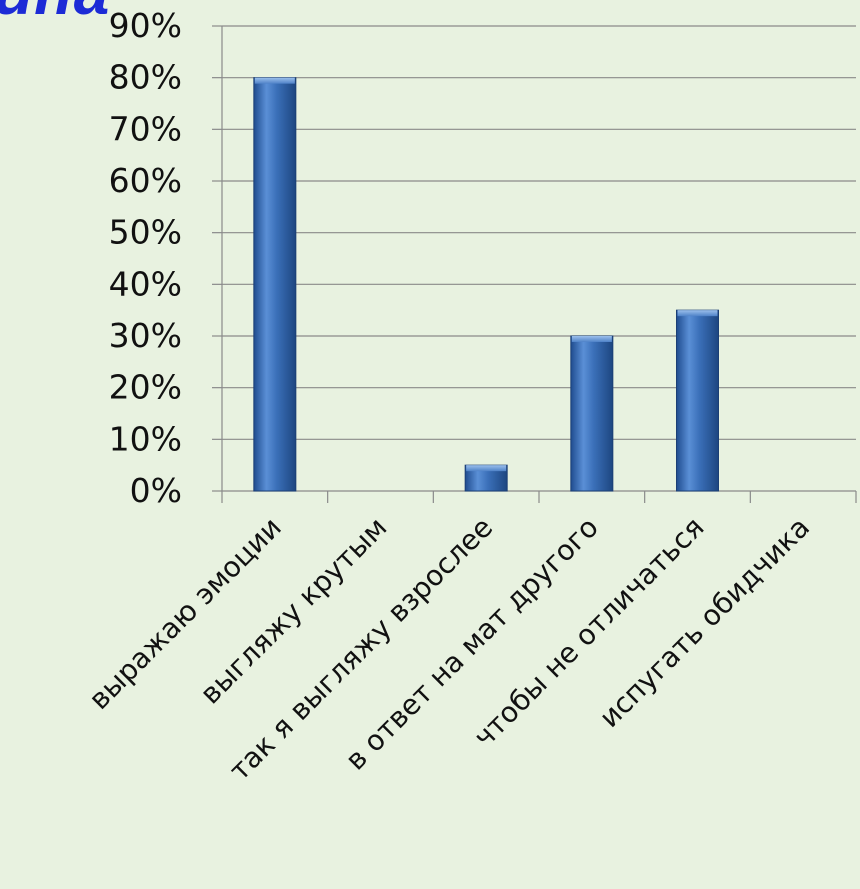  I want to click on y-tick-label: 30%, so click(145, 335).